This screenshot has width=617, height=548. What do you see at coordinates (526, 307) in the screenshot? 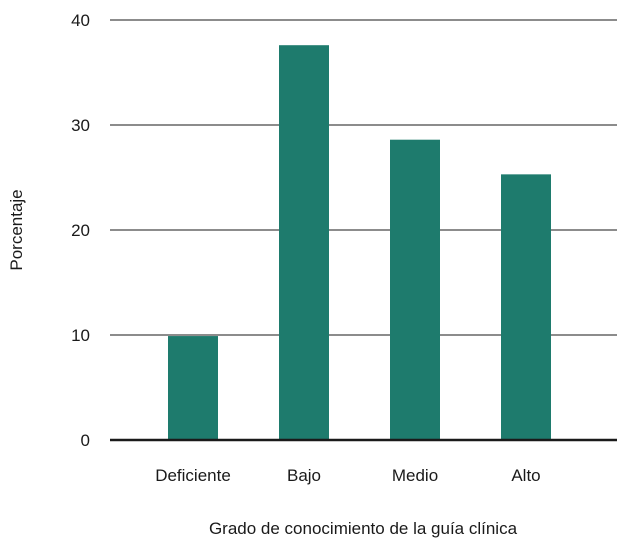
I see `bar-alto` at bounding box center [526, 307].